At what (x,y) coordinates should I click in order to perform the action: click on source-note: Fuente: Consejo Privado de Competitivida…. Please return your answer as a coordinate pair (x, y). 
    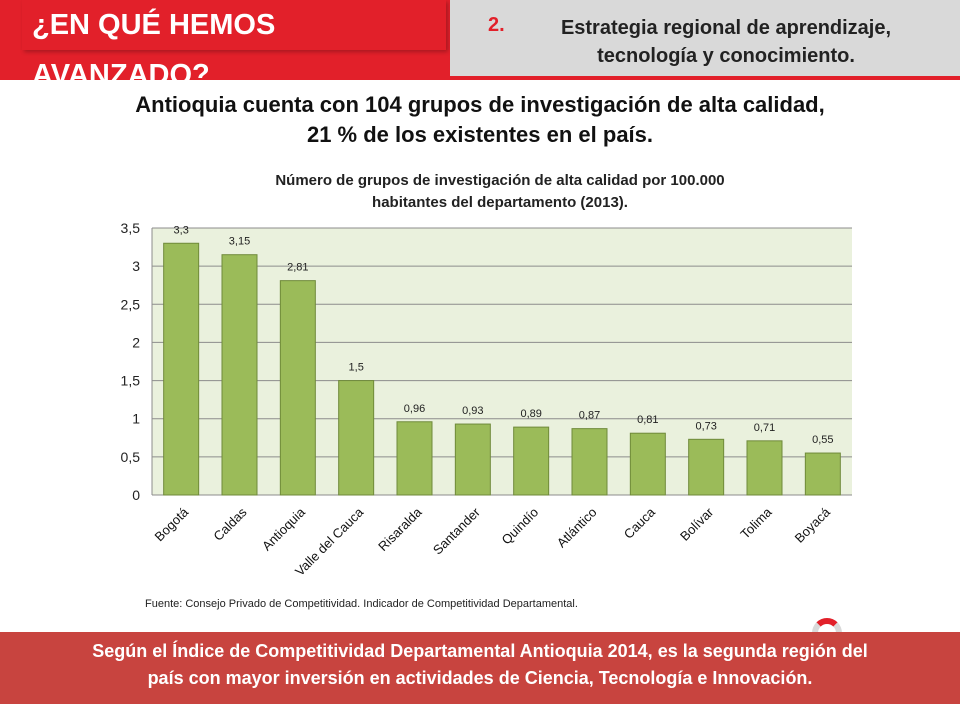
    Looking at the image, I should click on (361, 604).